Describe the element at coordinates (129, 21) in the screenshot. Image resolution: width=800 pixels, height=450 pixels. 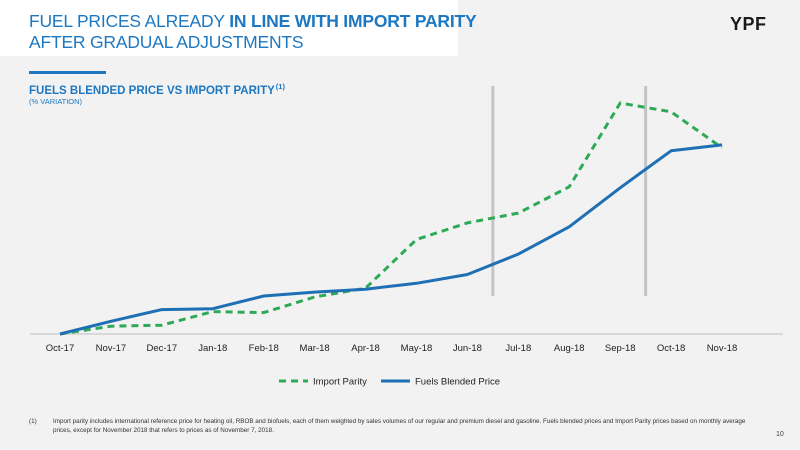
I see `page-title-regular: FUEL PRICES ALREADY` at that location.